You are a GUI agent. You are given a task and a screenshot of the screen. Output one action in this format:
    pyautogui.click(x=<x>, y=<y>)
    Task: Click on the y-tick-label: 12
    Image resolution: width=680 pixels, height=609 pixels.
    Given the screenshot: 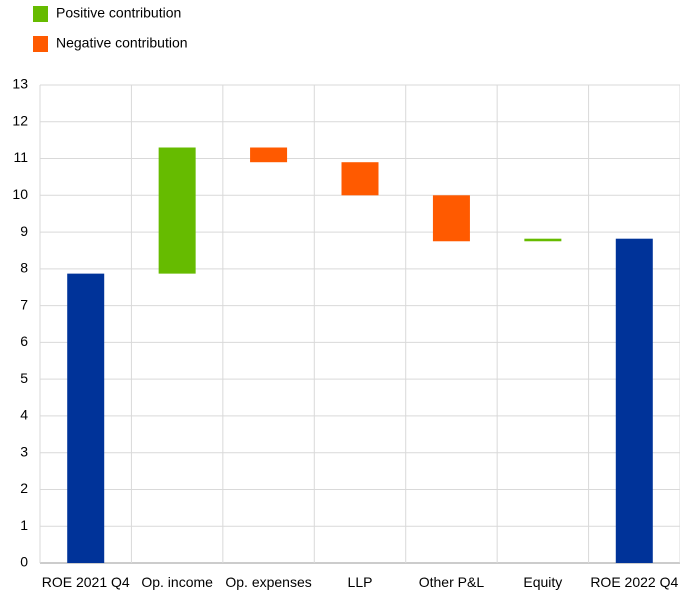 What is the action you would take?
    pyautogui.click(x=20, y=120)
    